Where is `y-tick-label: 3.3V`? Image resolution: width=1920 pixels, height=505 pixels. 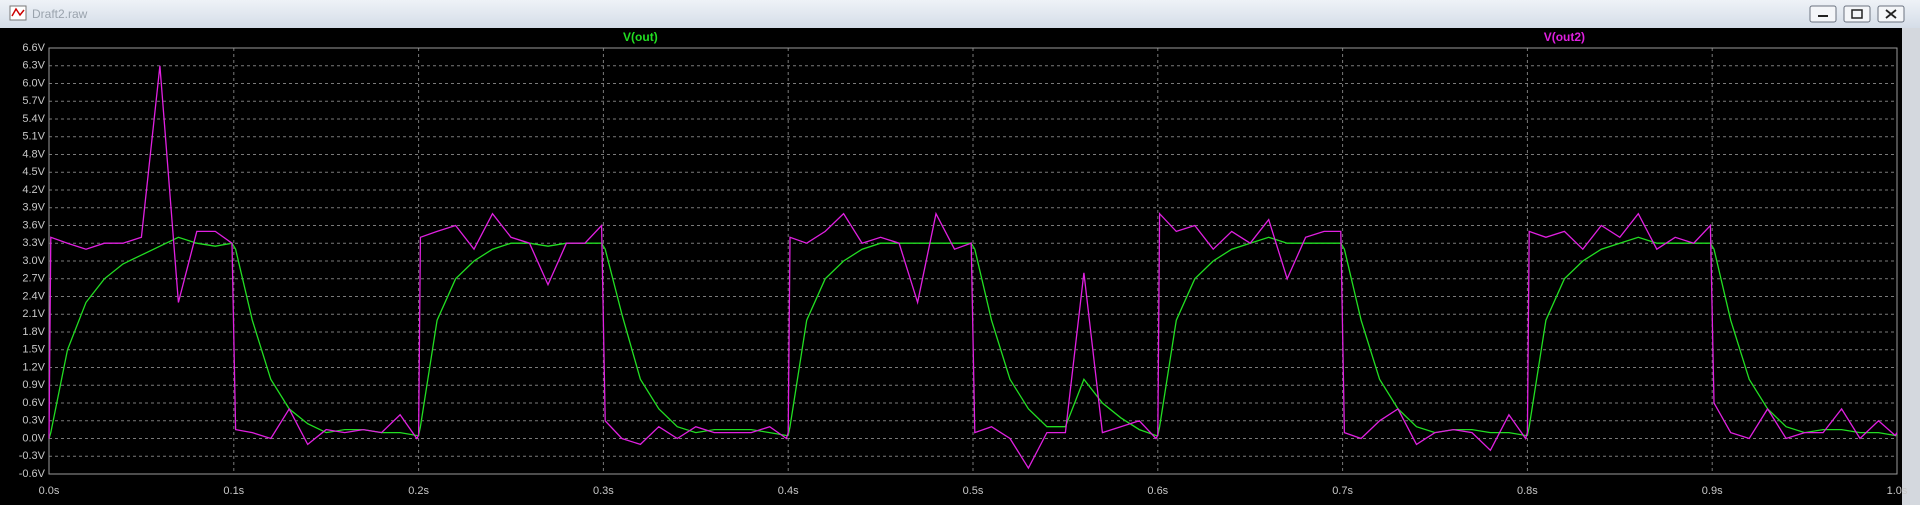 y-tick-label: 3.3V is located at coordinates (33, 243).